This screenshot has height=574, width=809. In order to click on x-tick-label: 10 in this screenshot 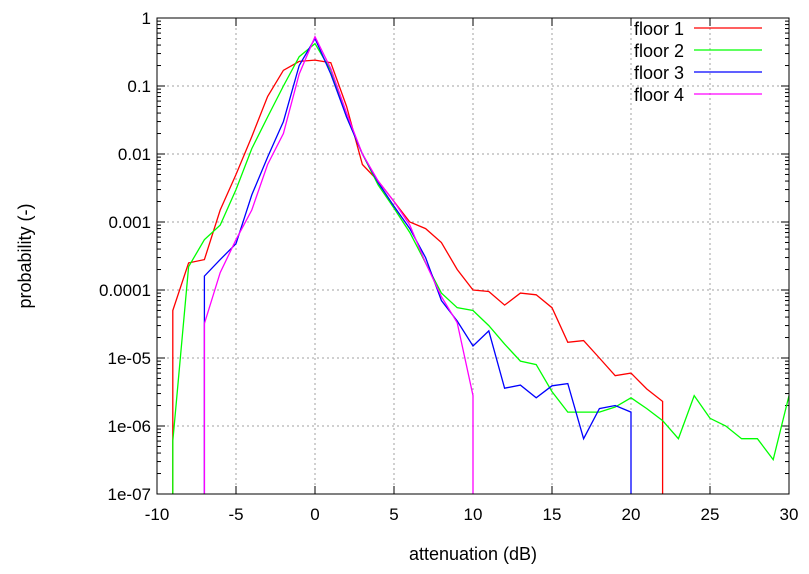, I will do `click(473, 514)`.